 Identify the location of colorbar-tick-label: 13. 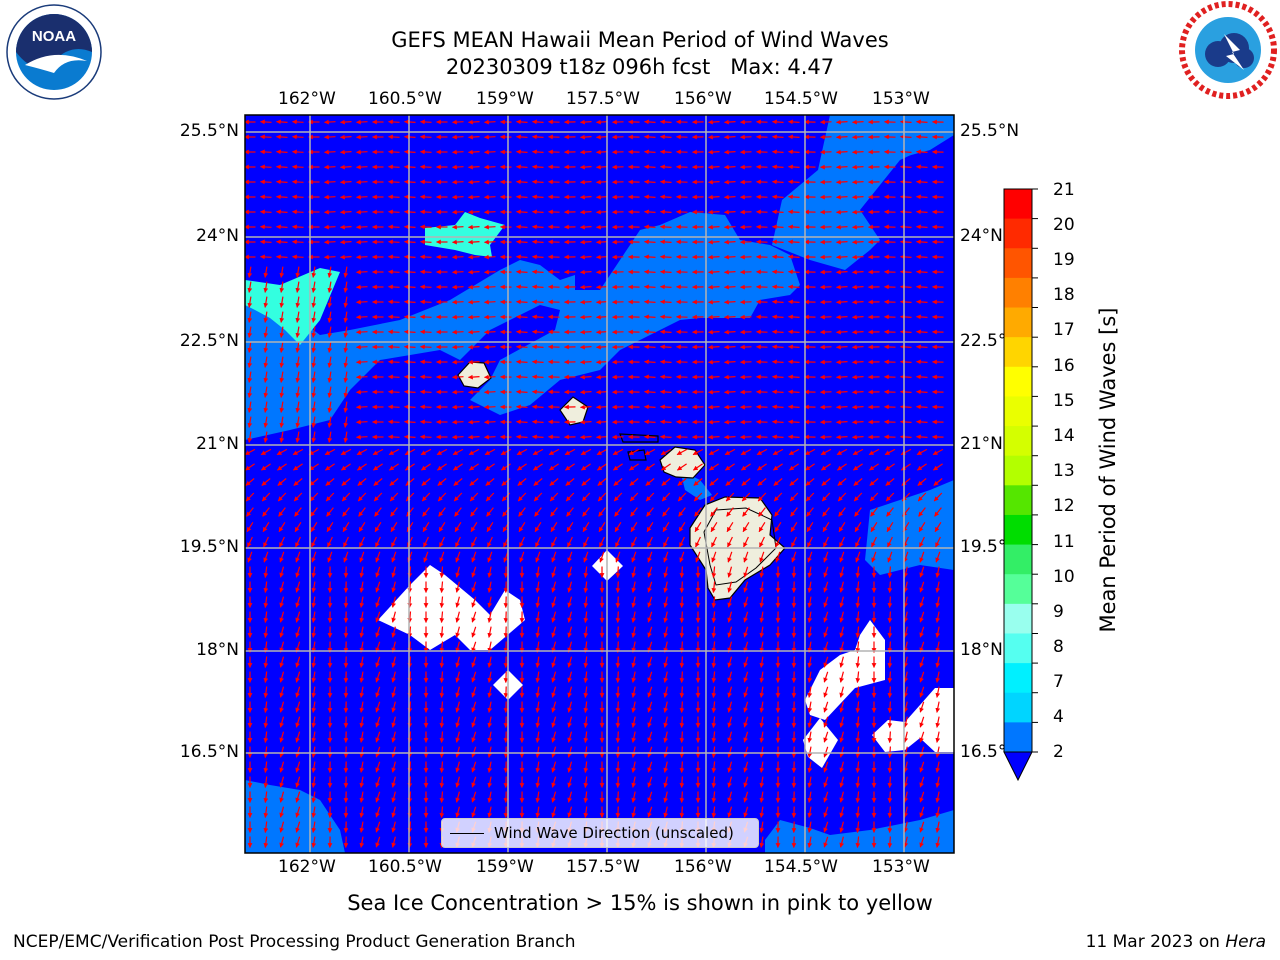
(1064, 471).